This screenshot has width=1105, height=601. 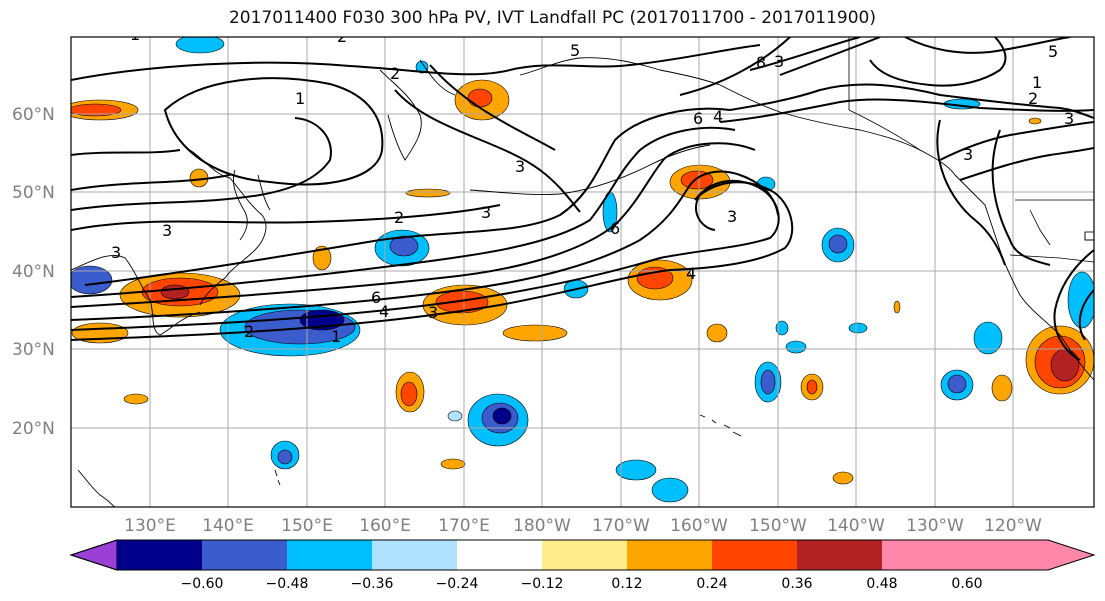 I want to click on lon-label: 150°W, so click(x=778, y=526).